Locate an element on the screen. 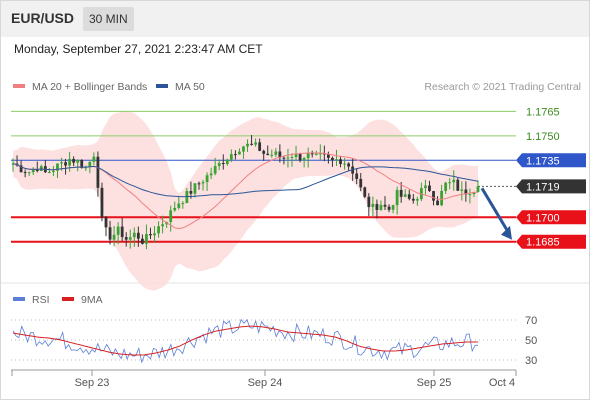 The width and height of the screenshot is (590, 400). x-tick-label-Sep-23: Sep 23 is located at coordinates (92, 383).